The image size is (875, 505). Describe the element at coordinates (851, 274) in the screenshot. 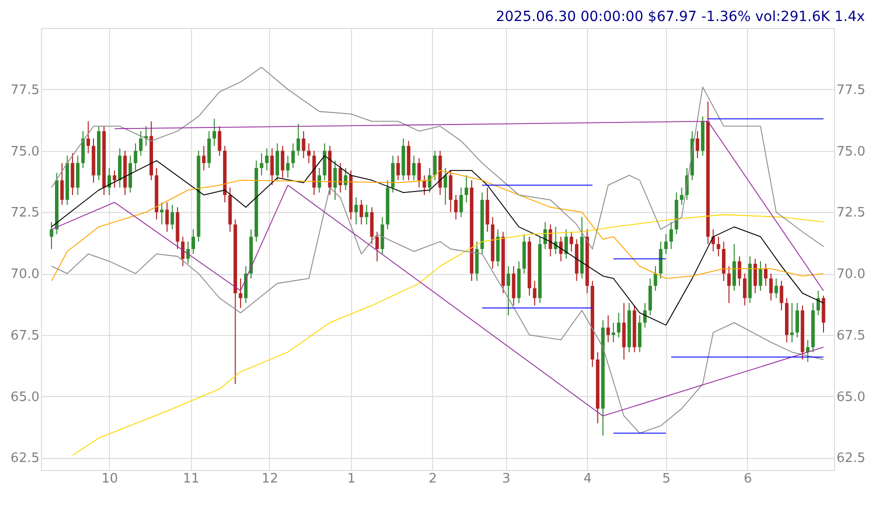

I see `y2-tick-label: 70.0` at that location.